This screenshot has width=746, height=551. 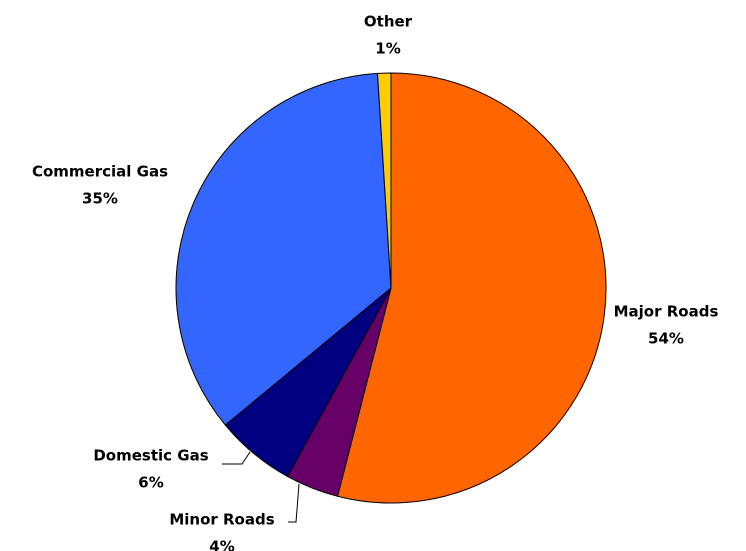 What do you see at coordinates (666, 339) in the screenshot?
I see `slice-value-label: 54%` at bounding box center [666, 339].